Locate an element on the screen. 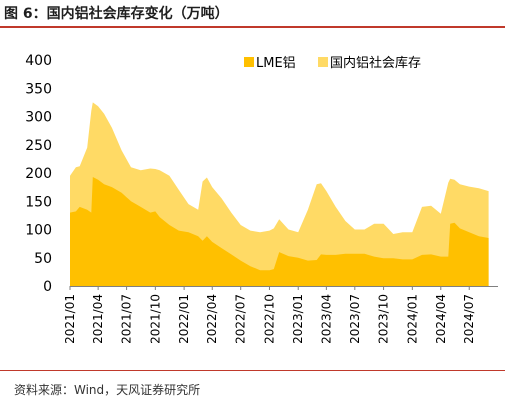 Image resolution: width=505 pixels, height=404 pixels. y-tick-label: 100 is located at coordinates (38, 231).